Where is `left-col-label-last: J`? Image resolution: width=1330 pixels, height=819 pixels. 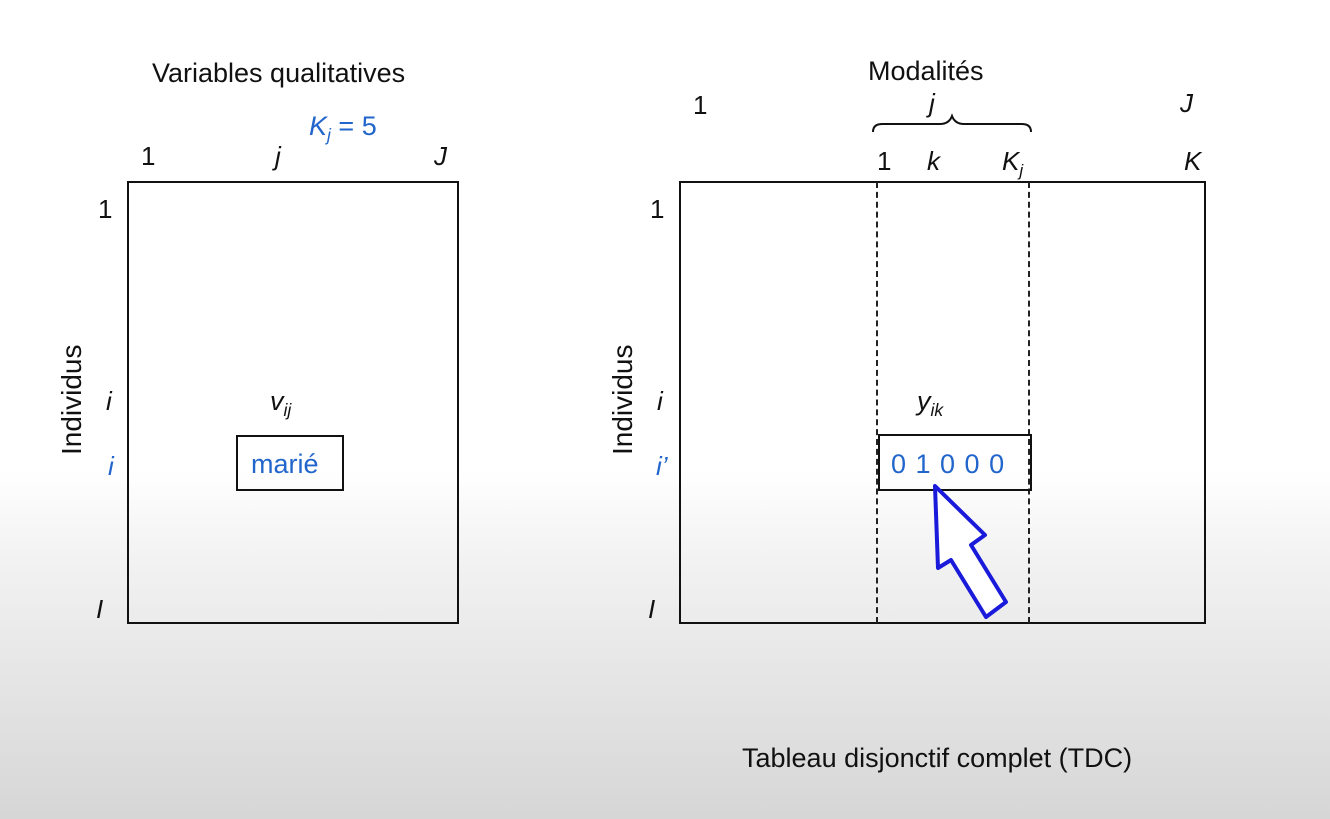 left-col-label-last: J is located at coordinates (440, 156).